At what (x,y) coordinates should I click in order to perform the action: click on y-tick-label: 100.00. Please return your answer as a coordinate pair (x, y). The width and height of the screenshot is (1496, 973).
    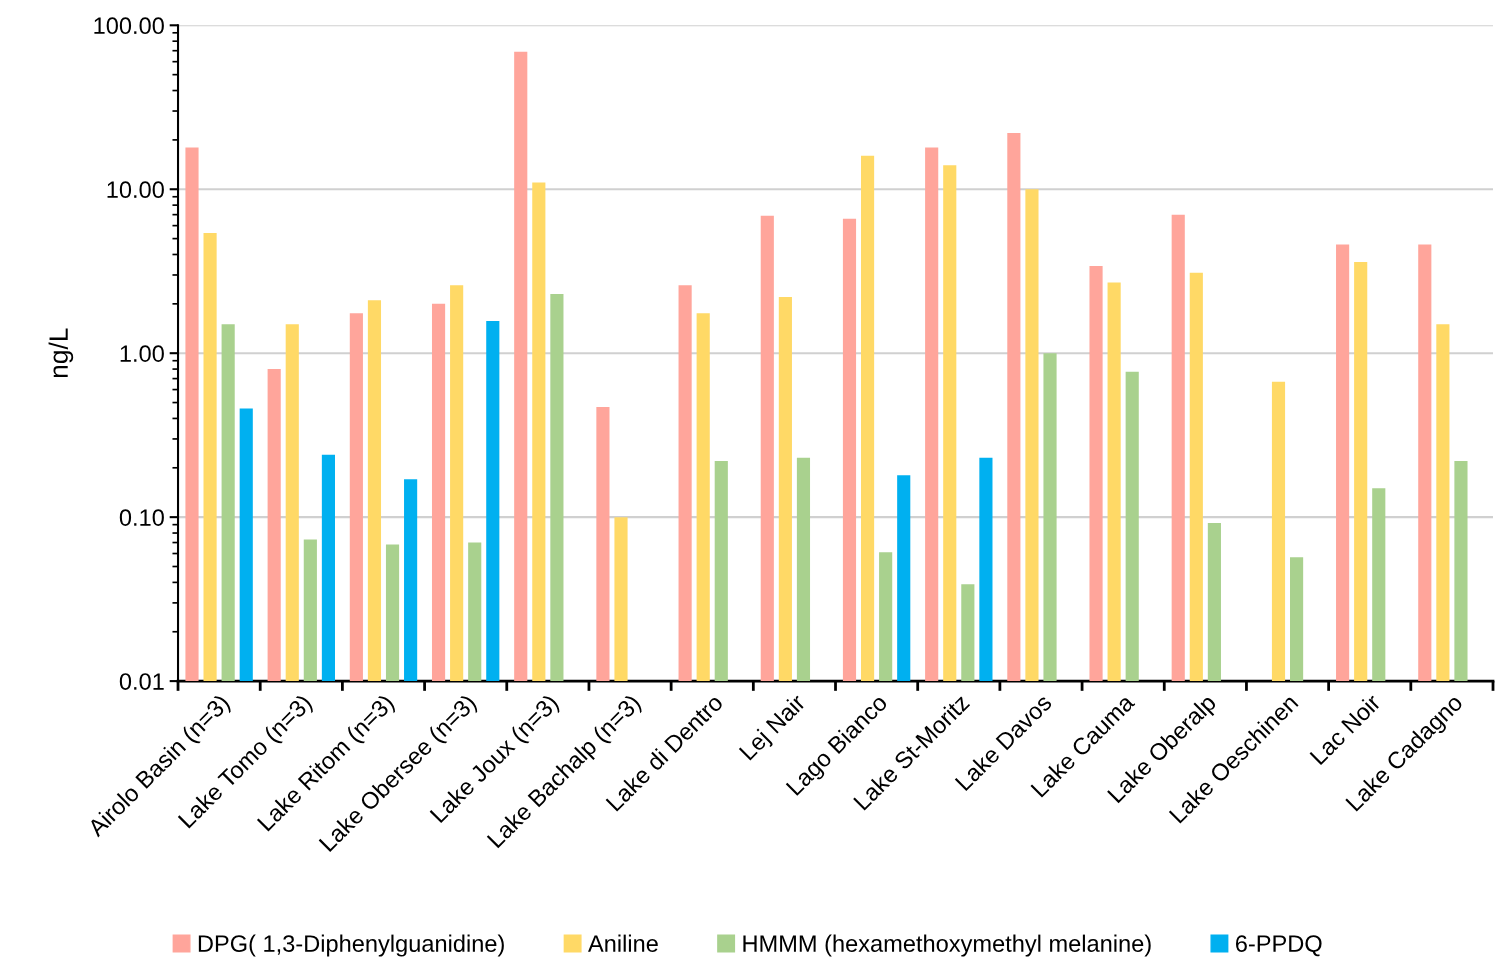
    Looking at the image, I should click on (129, 26).